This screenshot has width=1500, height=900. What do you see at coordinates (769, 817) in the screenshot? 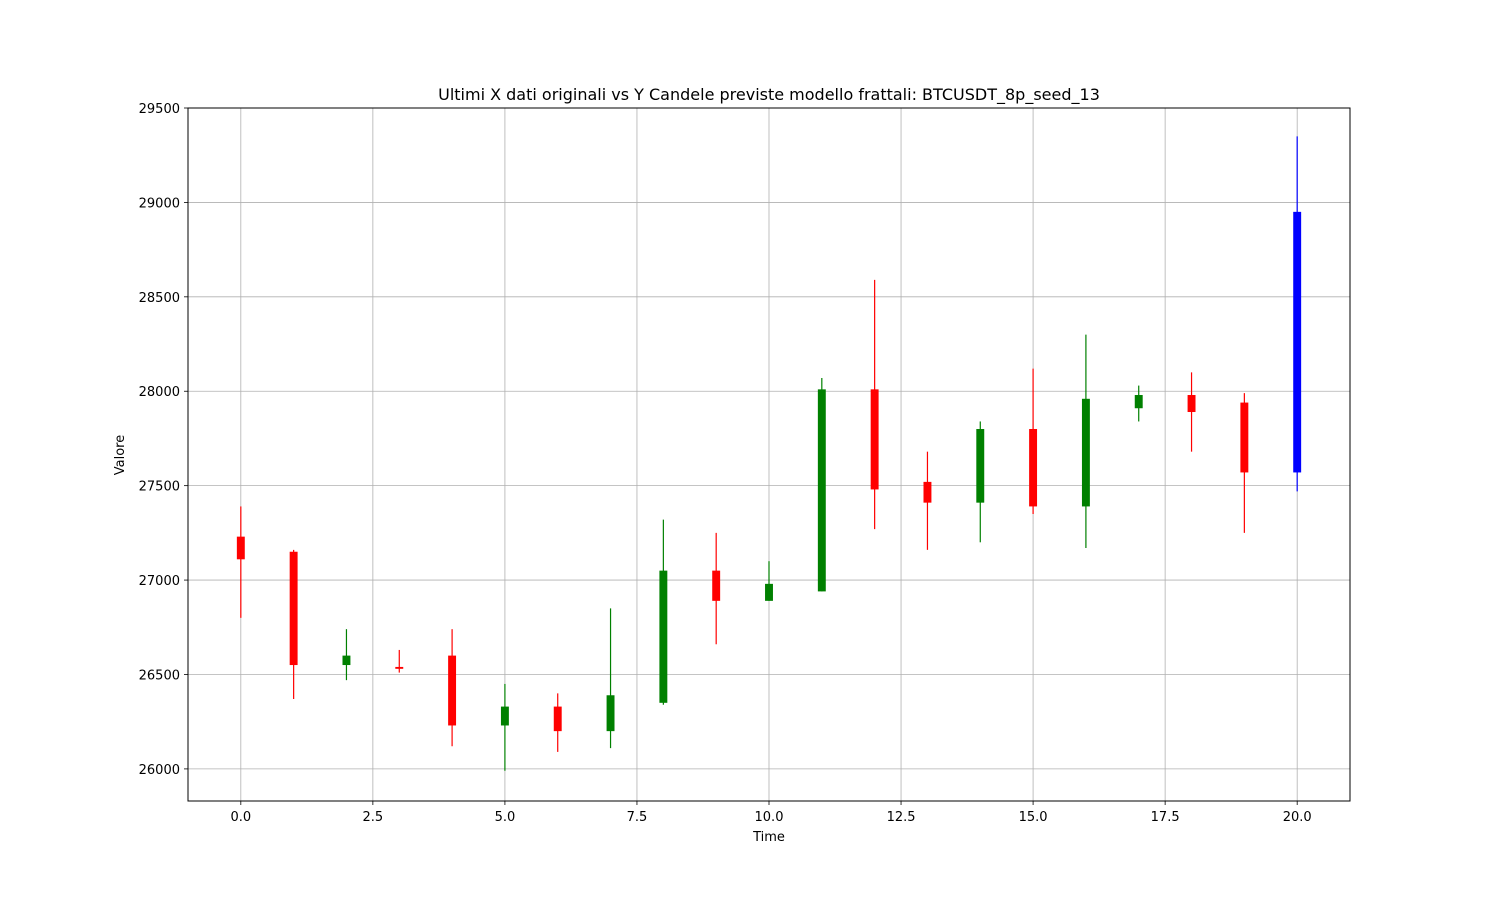
I see `x-tick-label: 10.0` at bounding box center [769, 817].